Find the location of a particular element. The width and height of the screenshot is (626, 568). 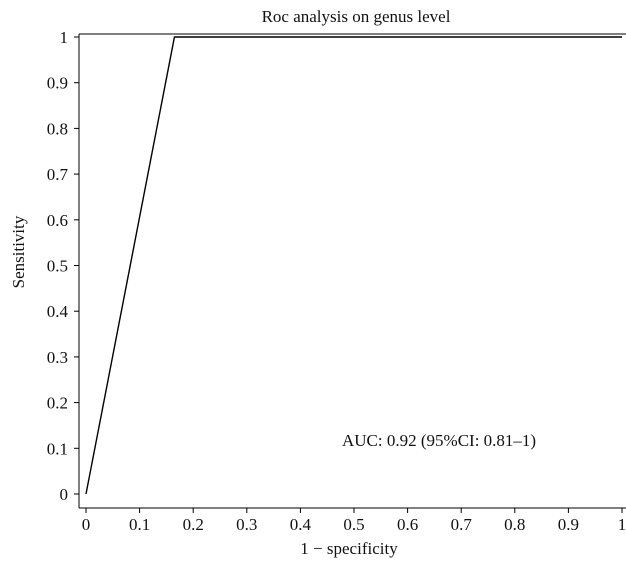

y-tick-label: 0.6 is located at coordinates (57, 220).